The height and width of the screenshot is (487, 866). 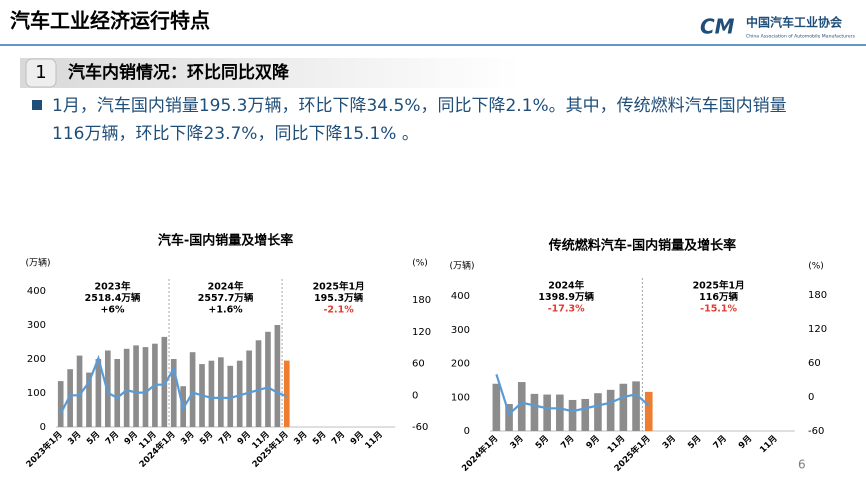 What do you see at coordinates (642, 246) in the screenshot?
I see `chart-title: 传统燃料汽车-国内销量及增长率` at bounding box center [642, 246].